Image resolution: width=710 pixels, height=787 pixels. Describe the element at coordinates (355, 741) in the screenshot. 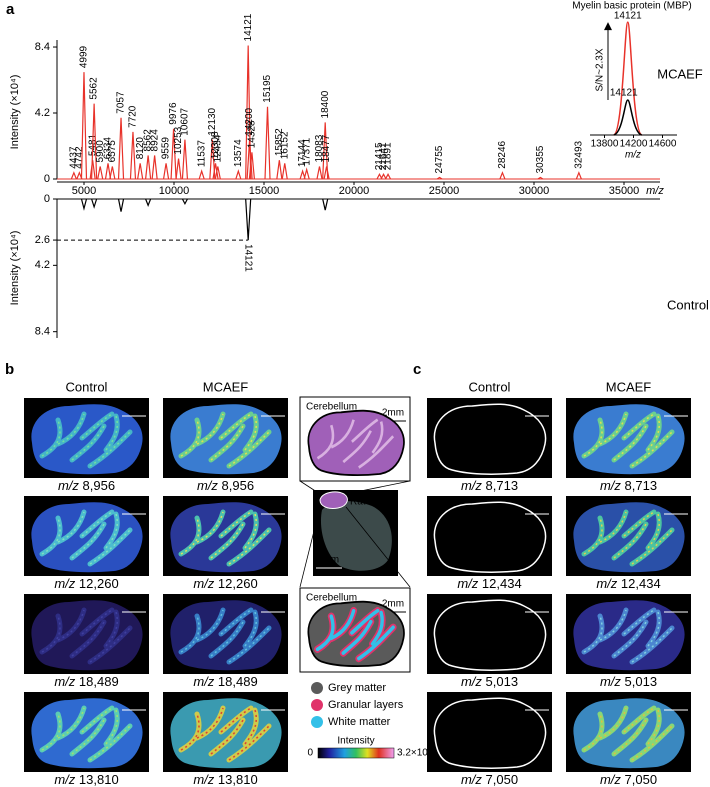

I see `colorbar-title: Intensity` at that location.